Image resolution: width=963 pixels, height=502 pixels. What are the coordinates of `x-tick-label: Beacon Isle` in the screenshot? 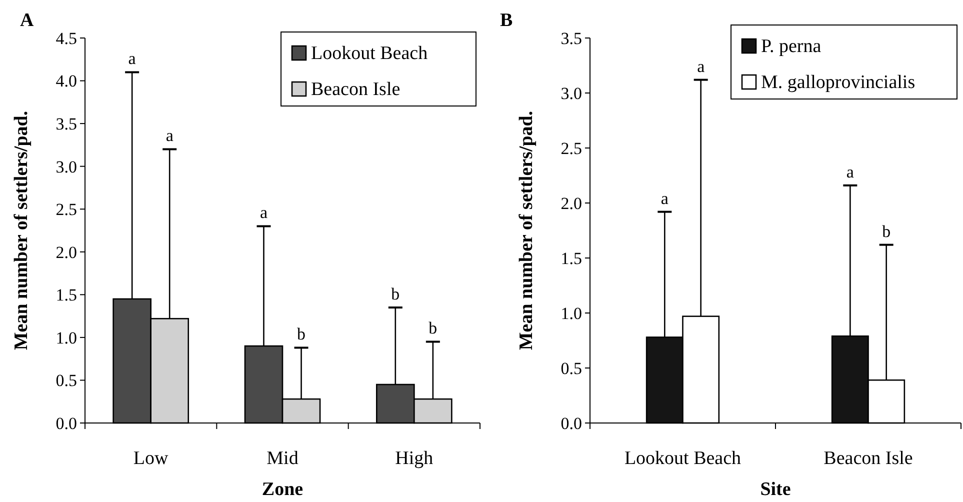 It's located at (868, 458).